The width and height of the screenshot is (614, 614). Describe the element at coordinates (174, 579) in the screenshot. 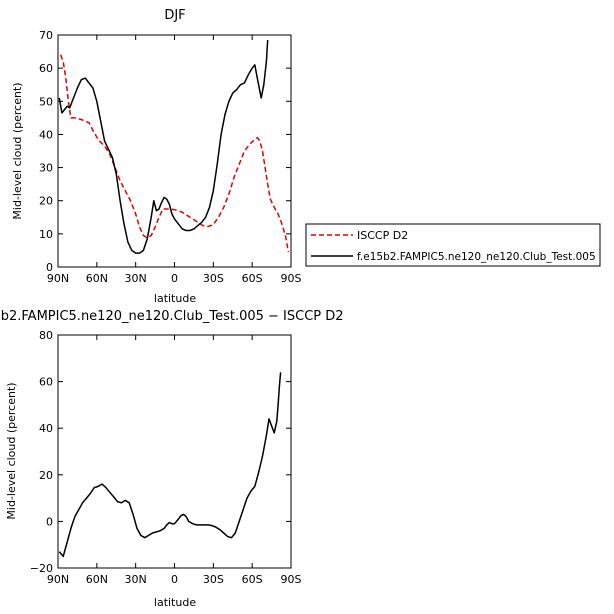

I see `bottom-x-tick-label: 0` at that location.